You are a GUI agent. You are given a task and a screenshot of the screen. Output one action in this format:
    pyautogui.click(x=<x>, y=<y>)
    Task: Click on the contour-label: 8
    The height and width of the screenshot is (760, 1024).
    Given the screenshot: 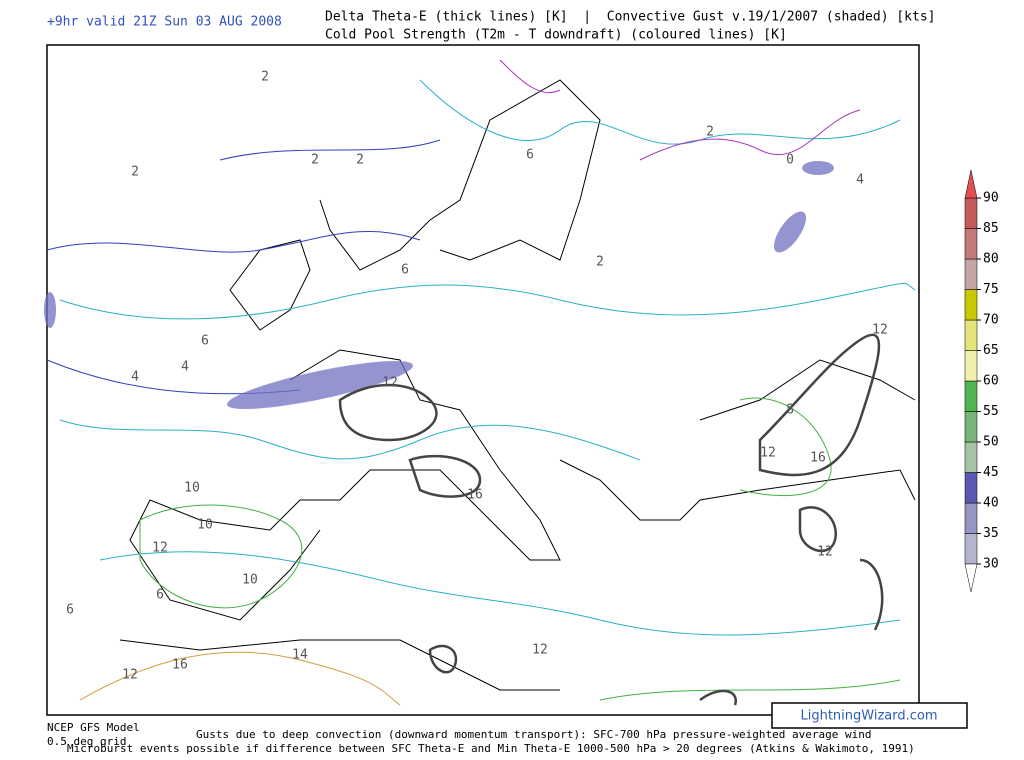 What is the action you would take?
    pyautogui.click(x=790, y=410)
    